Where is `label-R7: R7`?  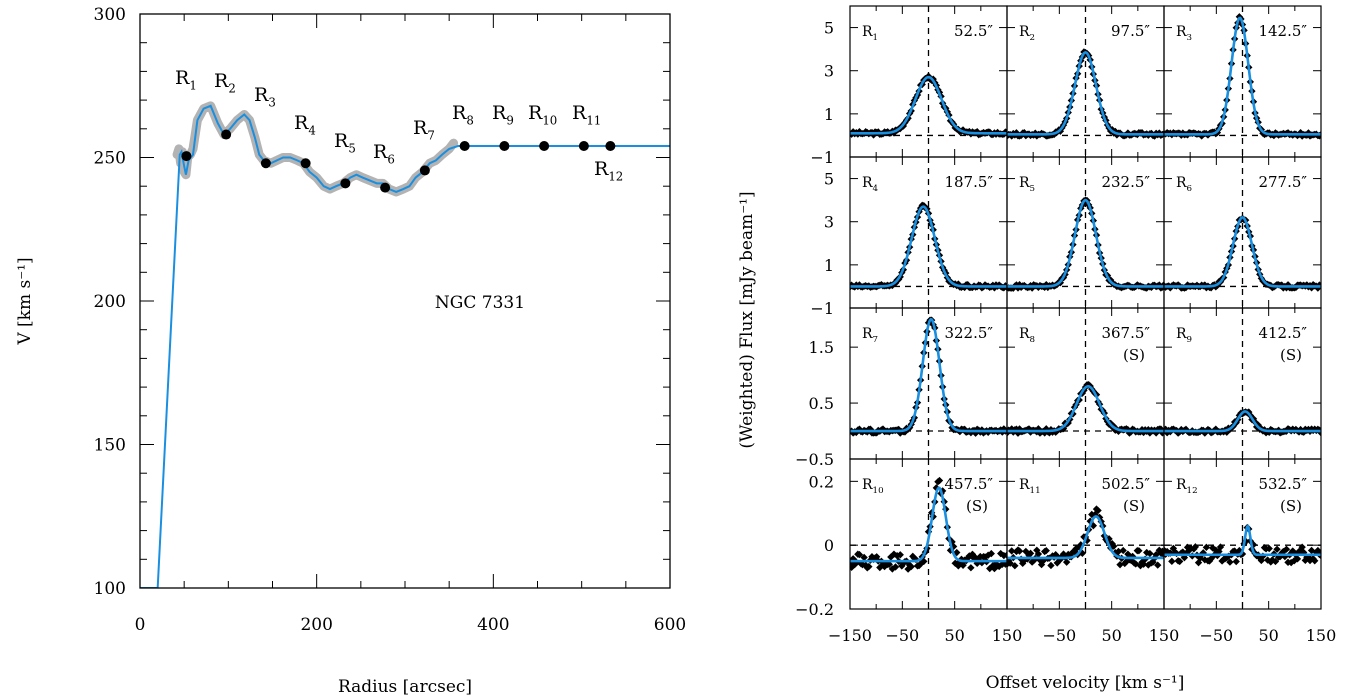 label-R7: R7 is located at coordinates (424, 130).